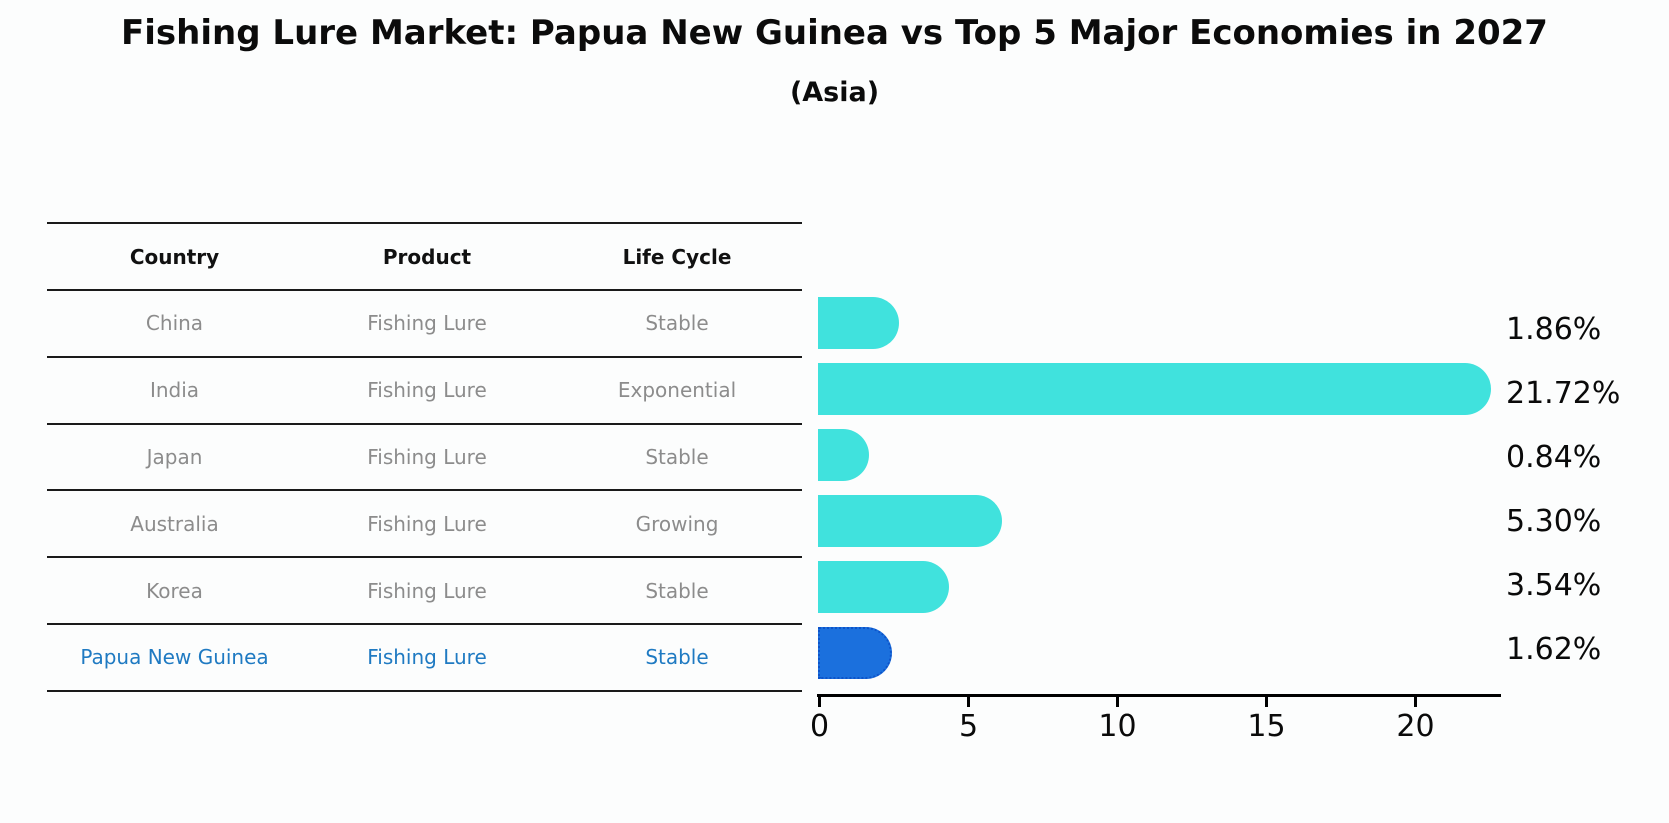 The width and height of the screenshot is (1669, 823). What do you see at coordinates (174, 590) in the screenshot?
I see `table-cell-country: Korea` at bounding box center [174, 590].